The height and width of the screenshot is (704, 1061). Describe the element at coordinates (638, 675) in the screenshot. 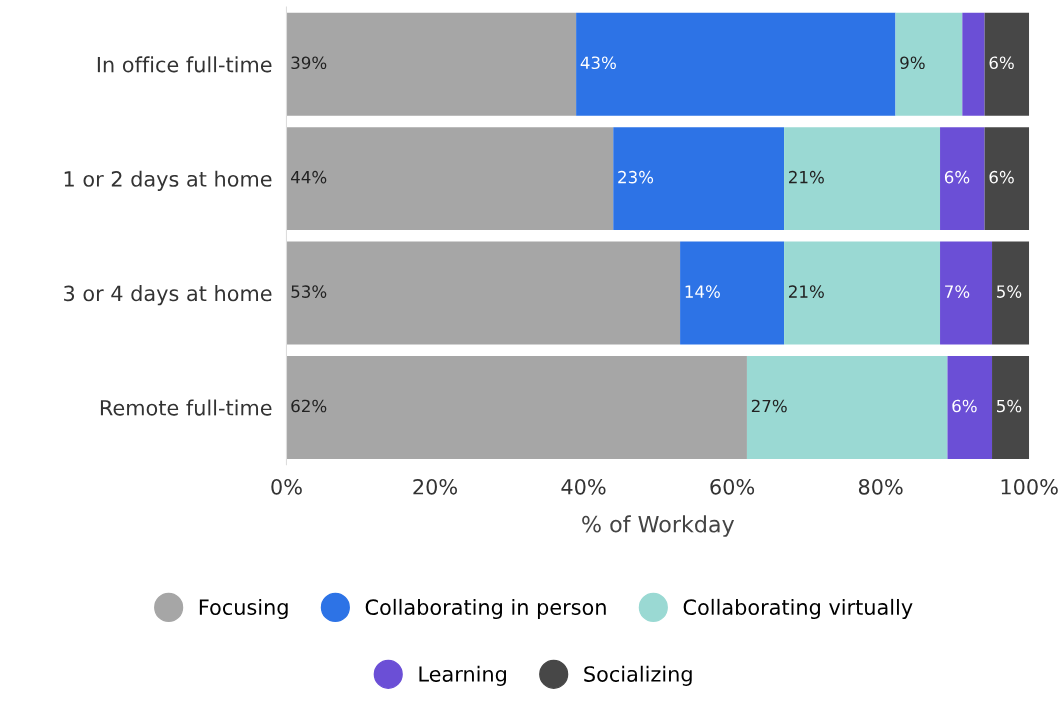

I see `legend-label: Socializing` at that location.